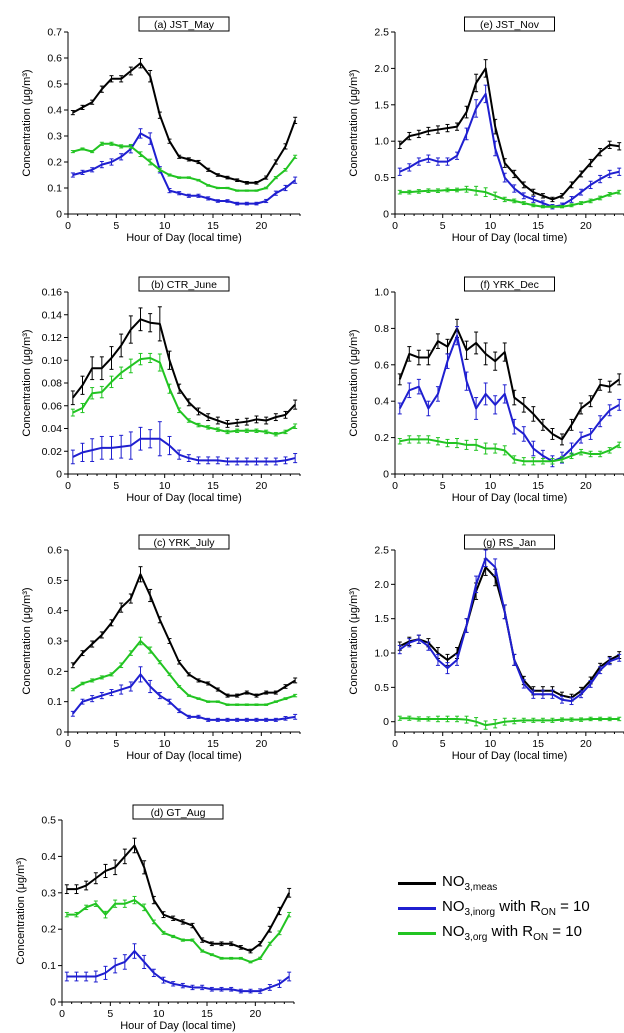 The image size is (624, 1033). Describe the element at coordinates (381, 619) in the screenshot. I see `y-tick-label: 1.5` at that location.